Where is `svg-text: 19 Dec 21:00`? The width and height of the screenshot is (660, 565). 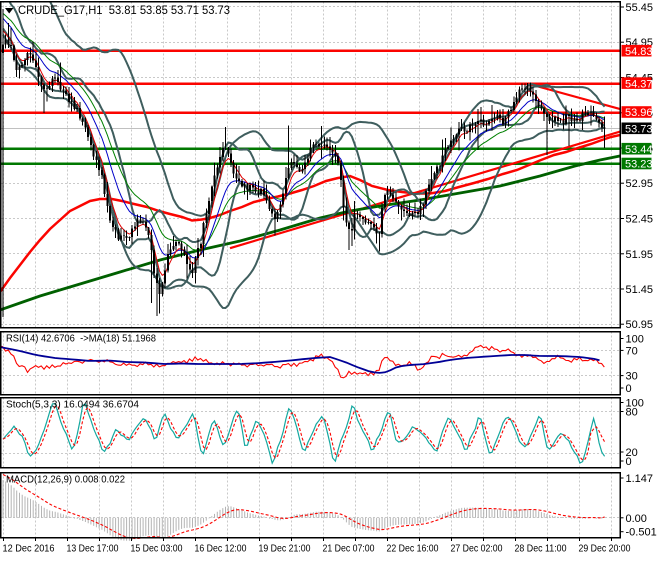 svg-text: 19 Dec 21:00 is located at coordinates (285, 549).